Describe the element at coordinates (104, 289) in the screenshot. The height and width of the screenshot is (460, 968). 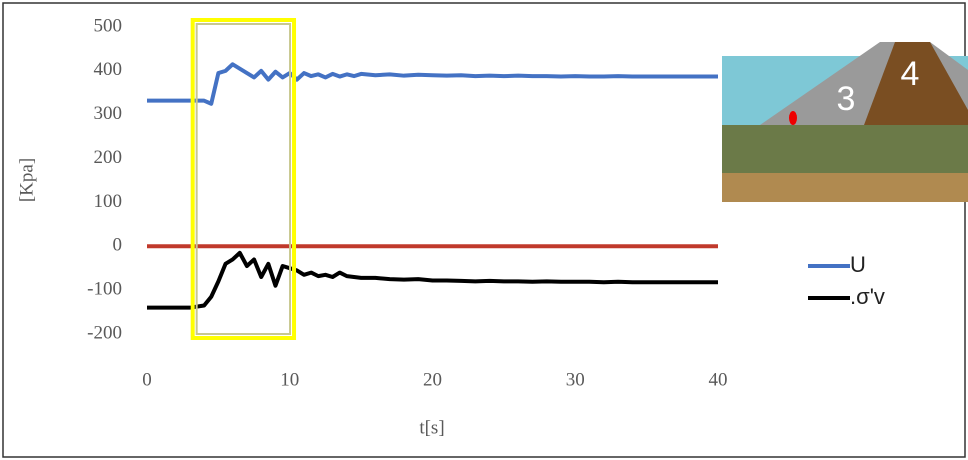
I see `y-tick-label: -100` at that location.